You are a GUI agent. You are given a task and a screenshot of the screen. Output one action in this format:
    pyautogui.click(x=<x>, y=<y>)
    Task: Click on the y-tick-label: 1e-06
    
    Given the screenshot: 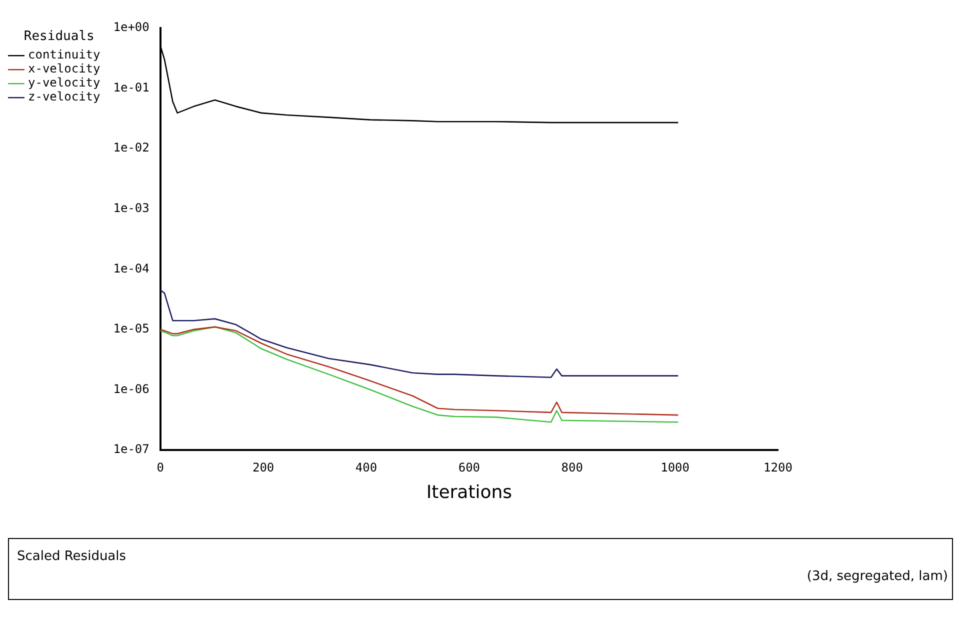 What is the action you would take?
    pyautogui.click(x=131, y=389)
    